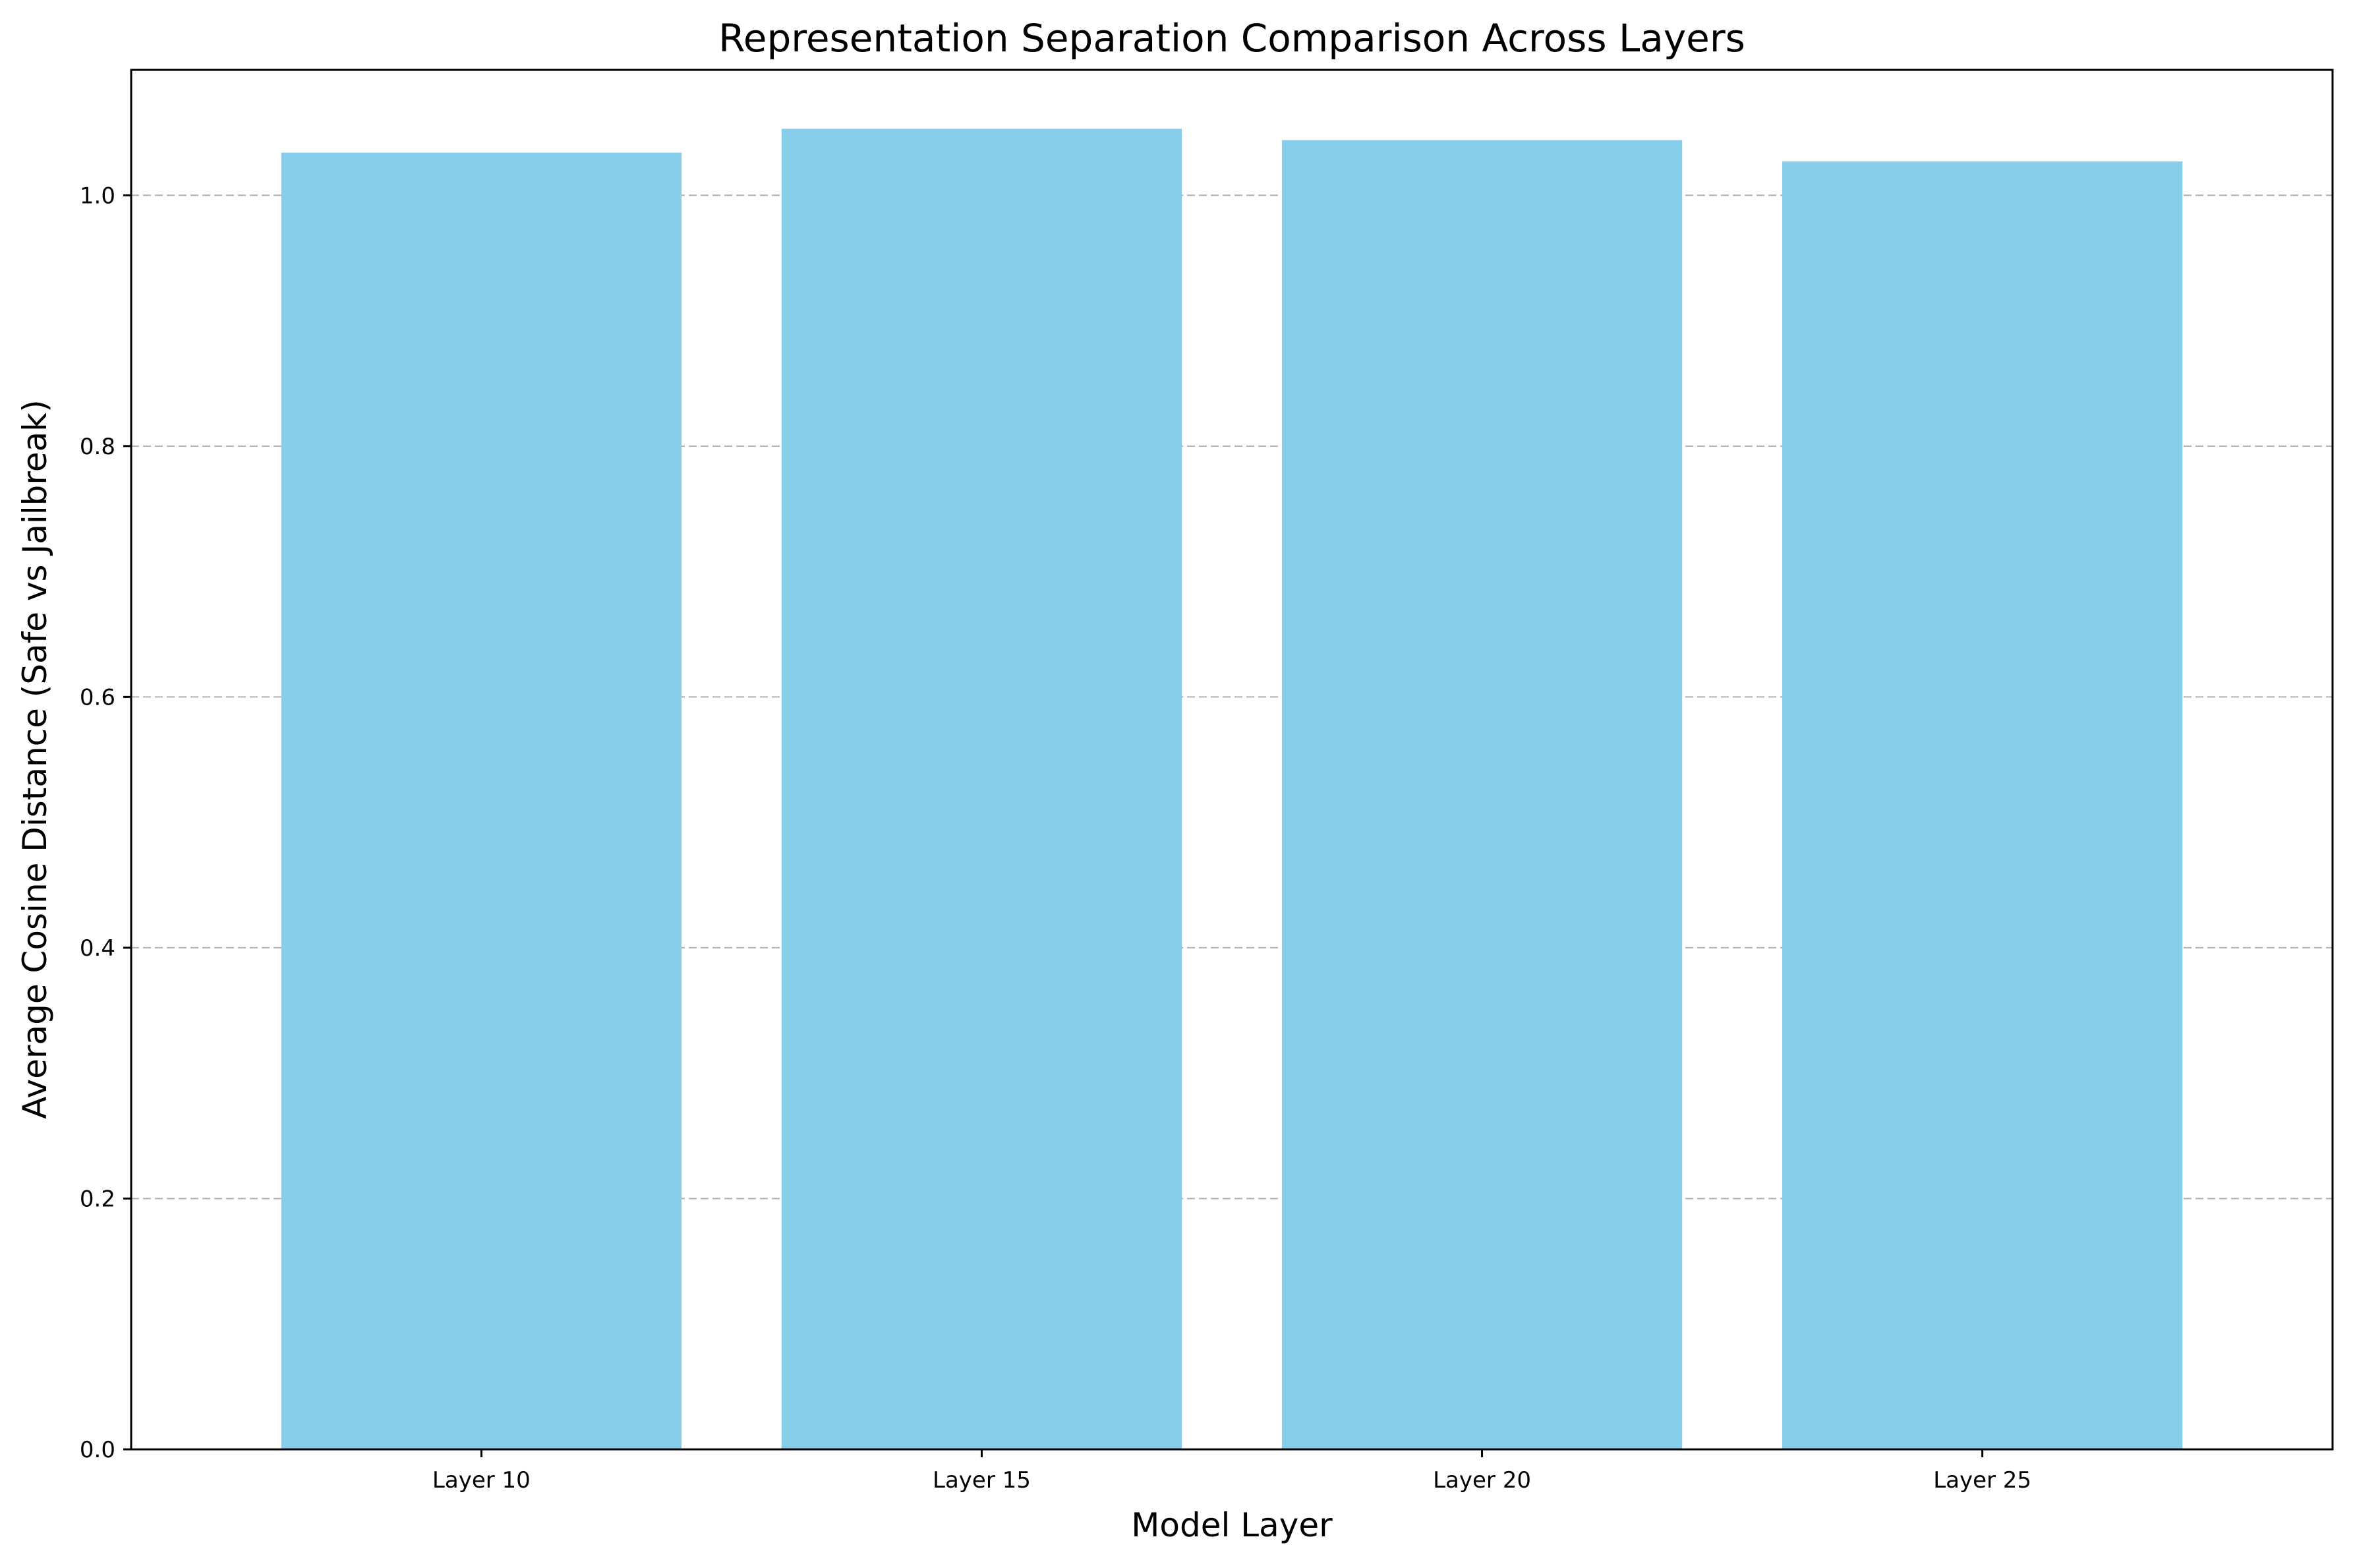 This screenshot has height=1568, width=2353. Describe the element at coordinates (1231, 1471) in the screenshot. I see `x-axis-ticks: Layer 10 Layer 15 Layer 20 Layer 25` at that location.